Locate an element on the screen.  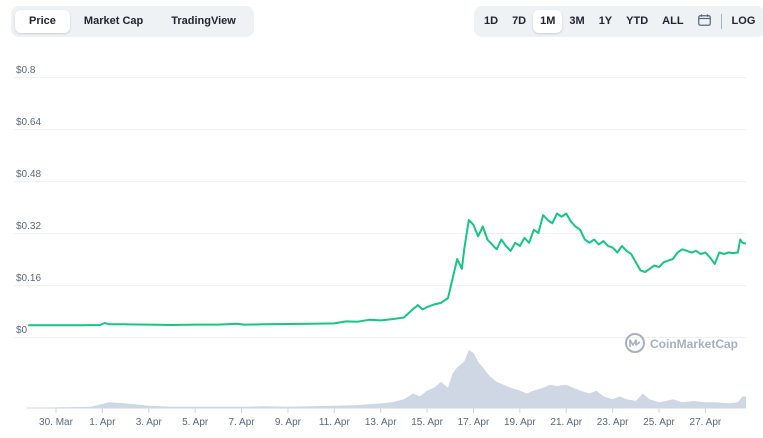
y-tick-label: $0 is located at coordinates (22, 330).